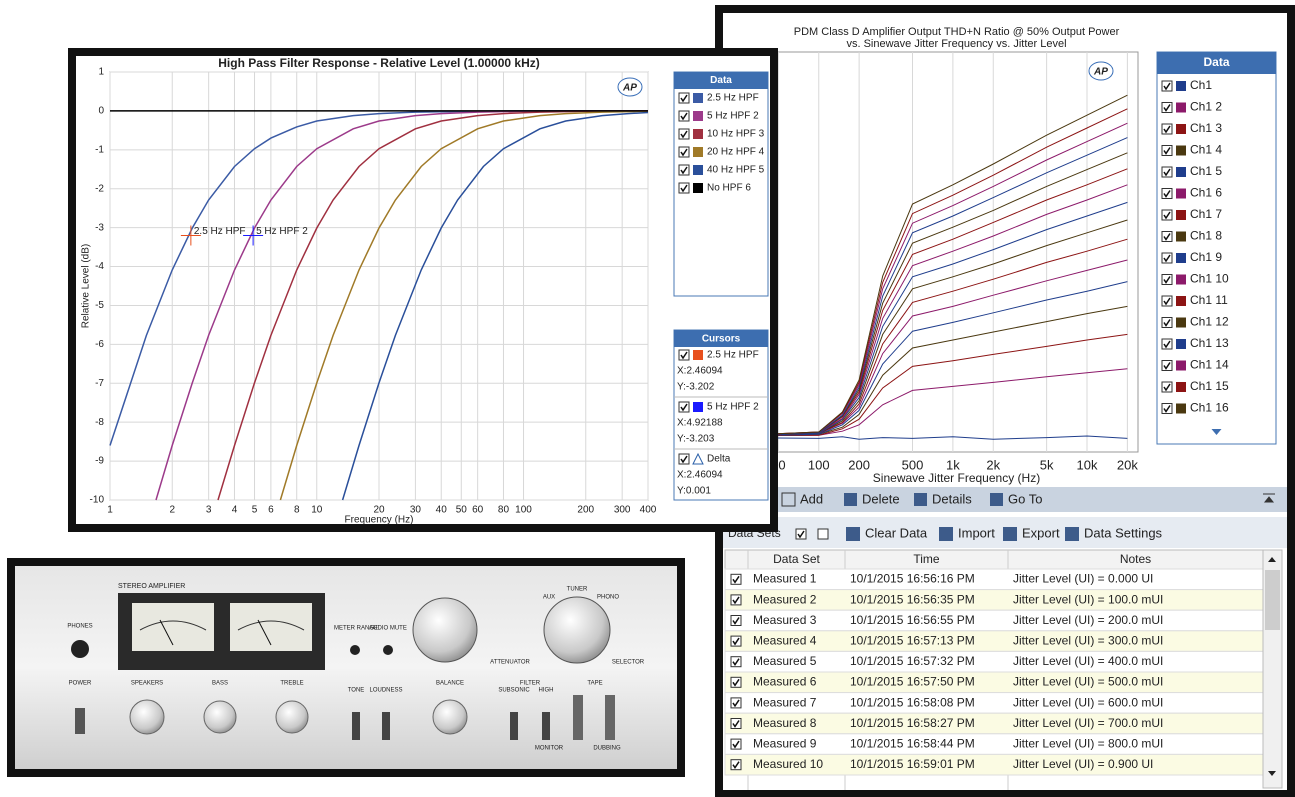 The width and height of the screenshot is (1295, 797). I want to click on table-cell: Measured 7, so click(785, 702).